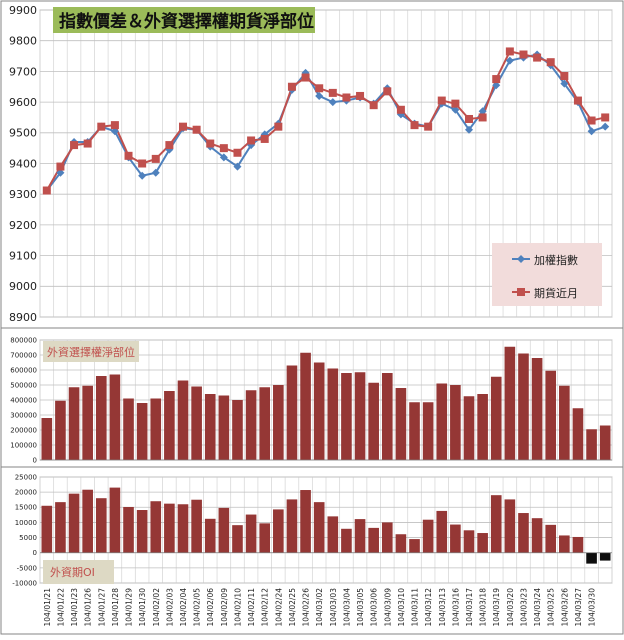  I want to click on x-tick-label: 104/01/28, so click(115, 607).